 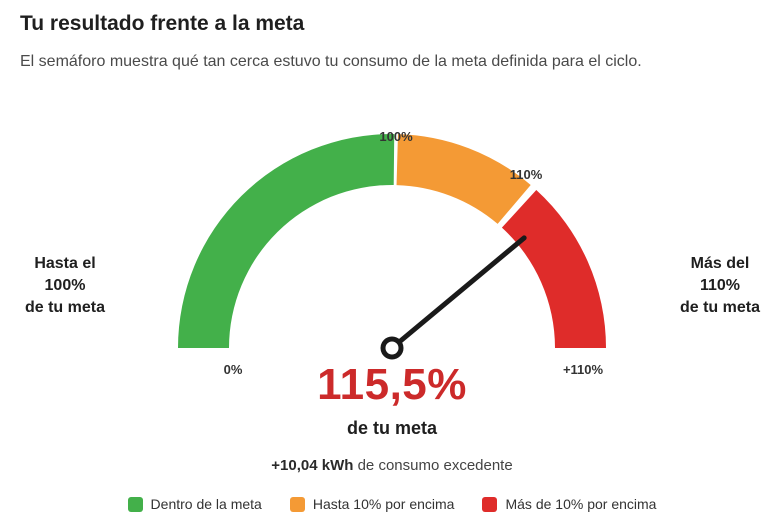 I want to click on legend-label: Más de 10% por encima, so click(x=581, y=504).